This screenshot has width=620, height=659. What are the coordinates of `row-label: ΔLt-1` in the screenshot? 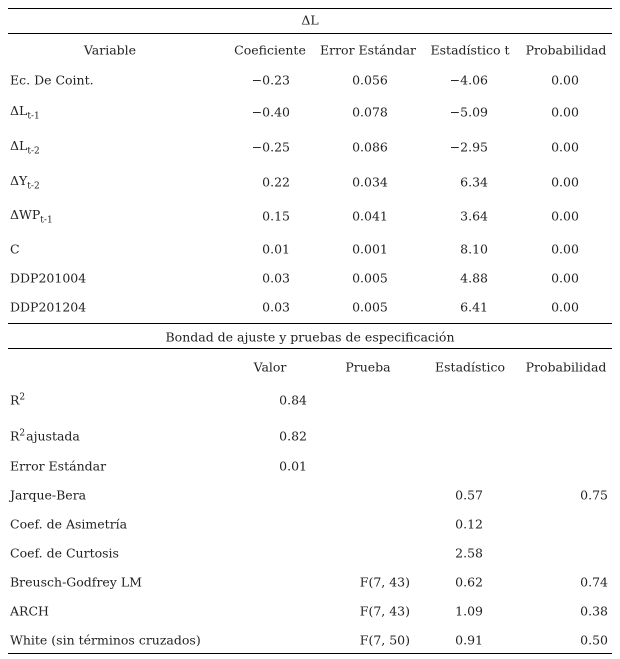 It's located at (25, 112).